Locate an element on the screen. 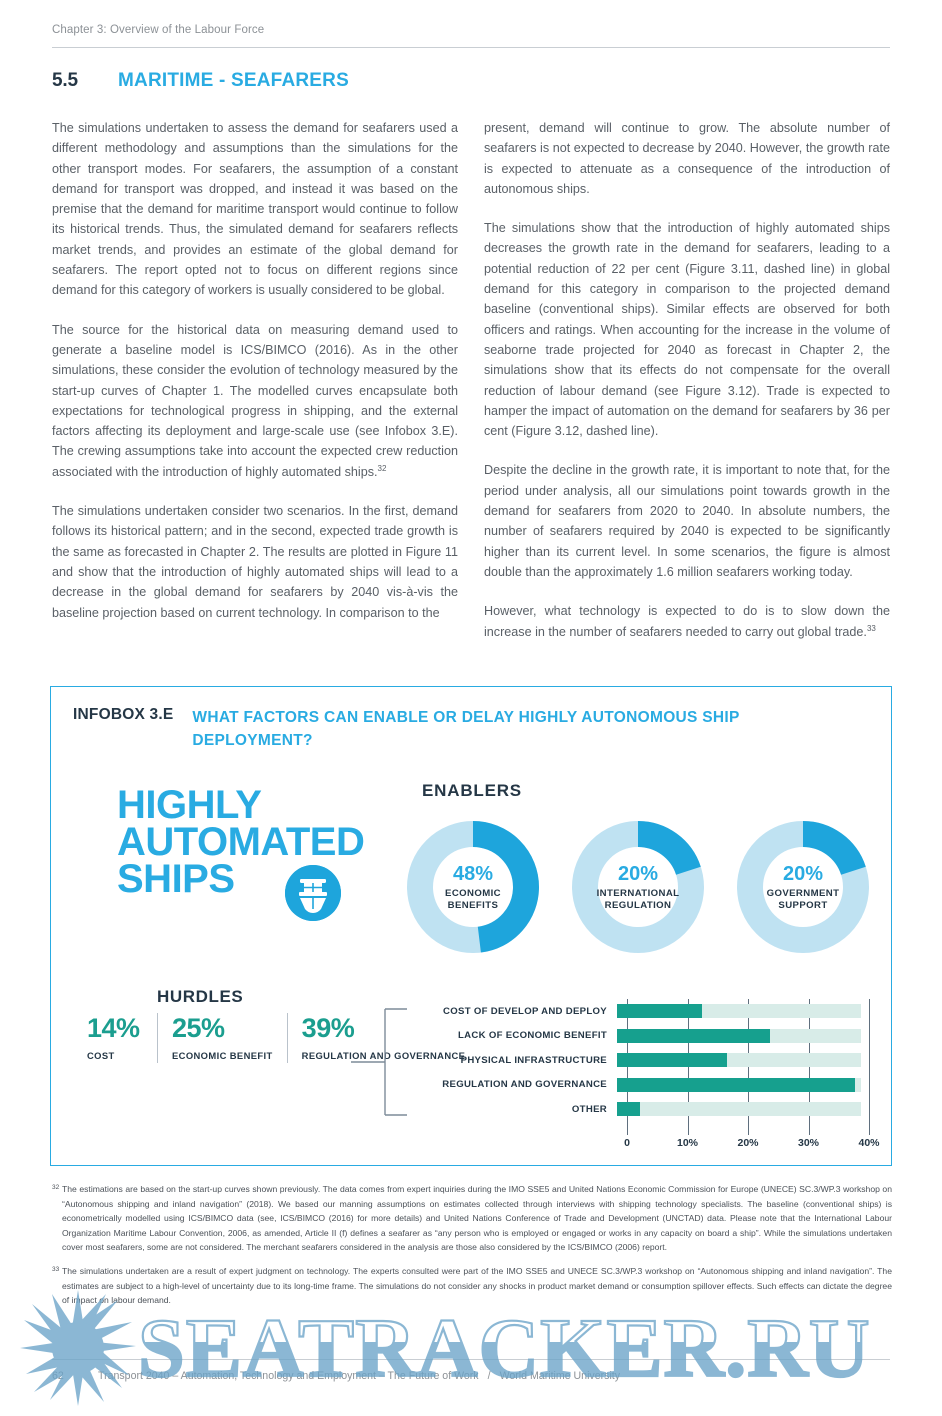 The width and height of the screenshot is (942, 1416). infobox-headline: HIGHLY AUTOMATED SHIPS is located at coordinates (242, 852).